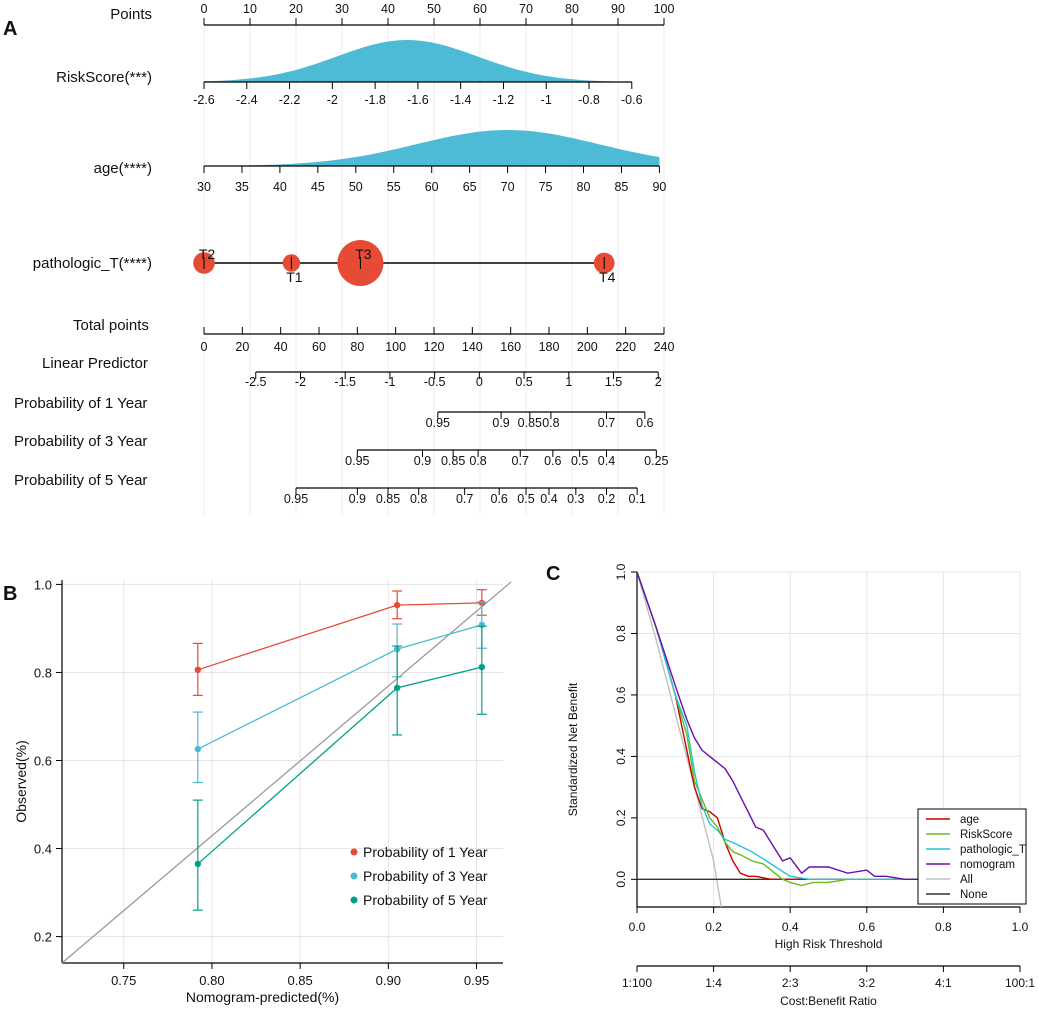 The image size is (1038, 1010). What do you see at coordinates (290, 100) in the screenshot?
I see `riskscore-tick-label: -2.2` at bounding box center [290, 100].